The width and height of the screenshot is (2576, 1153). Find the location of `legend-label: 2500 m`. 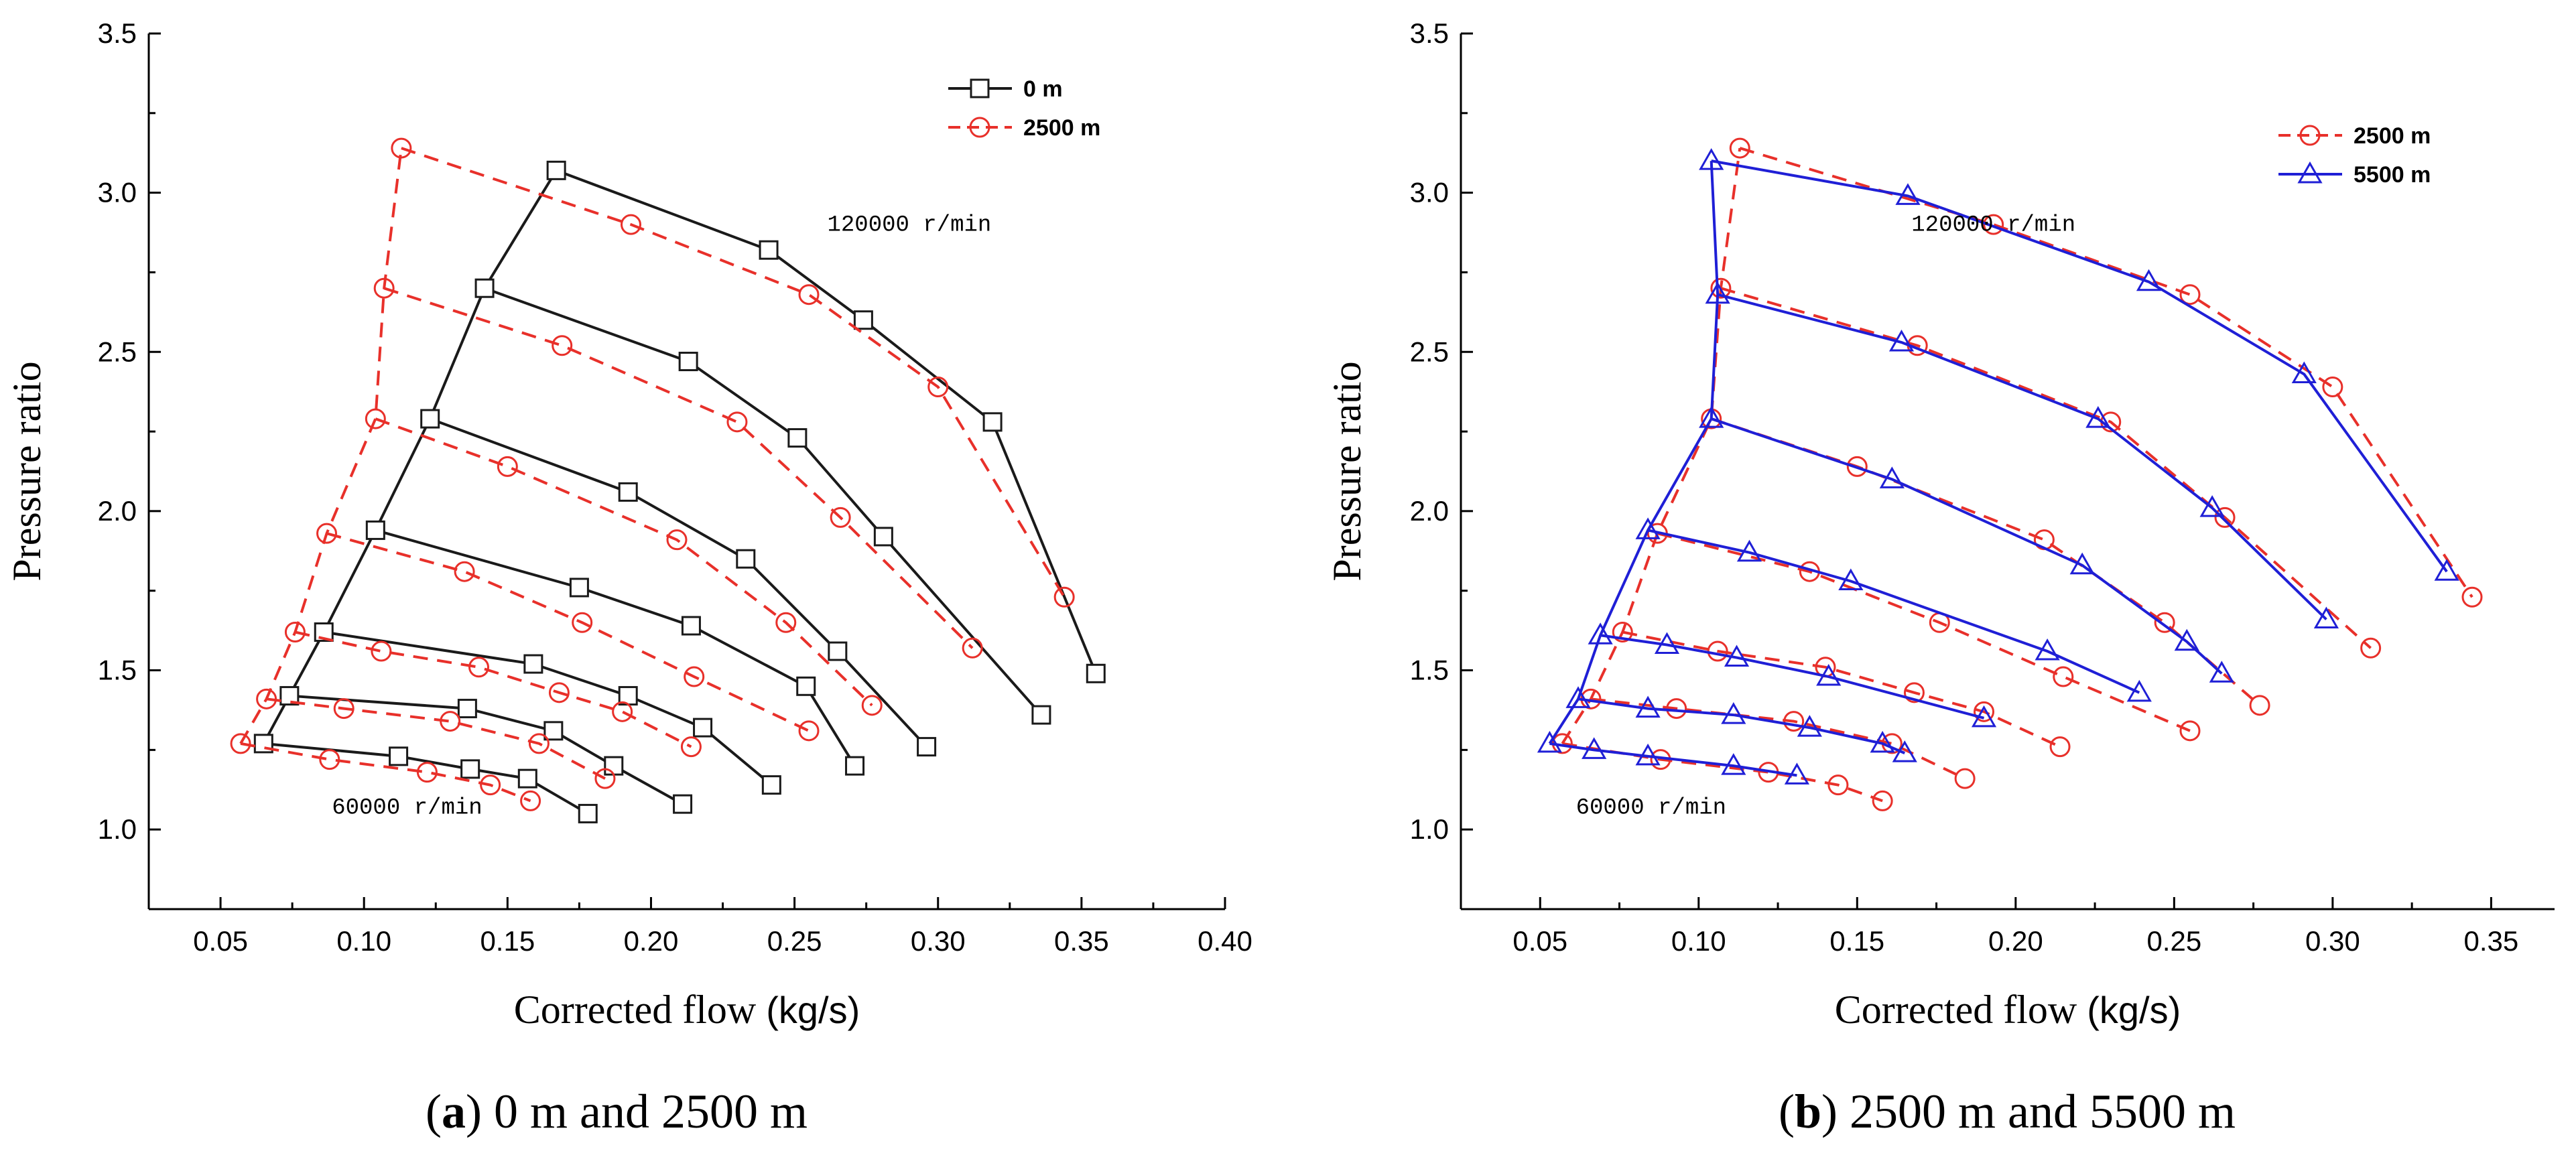

legend-label: 2500 m is located at coordinates (2392, 136).